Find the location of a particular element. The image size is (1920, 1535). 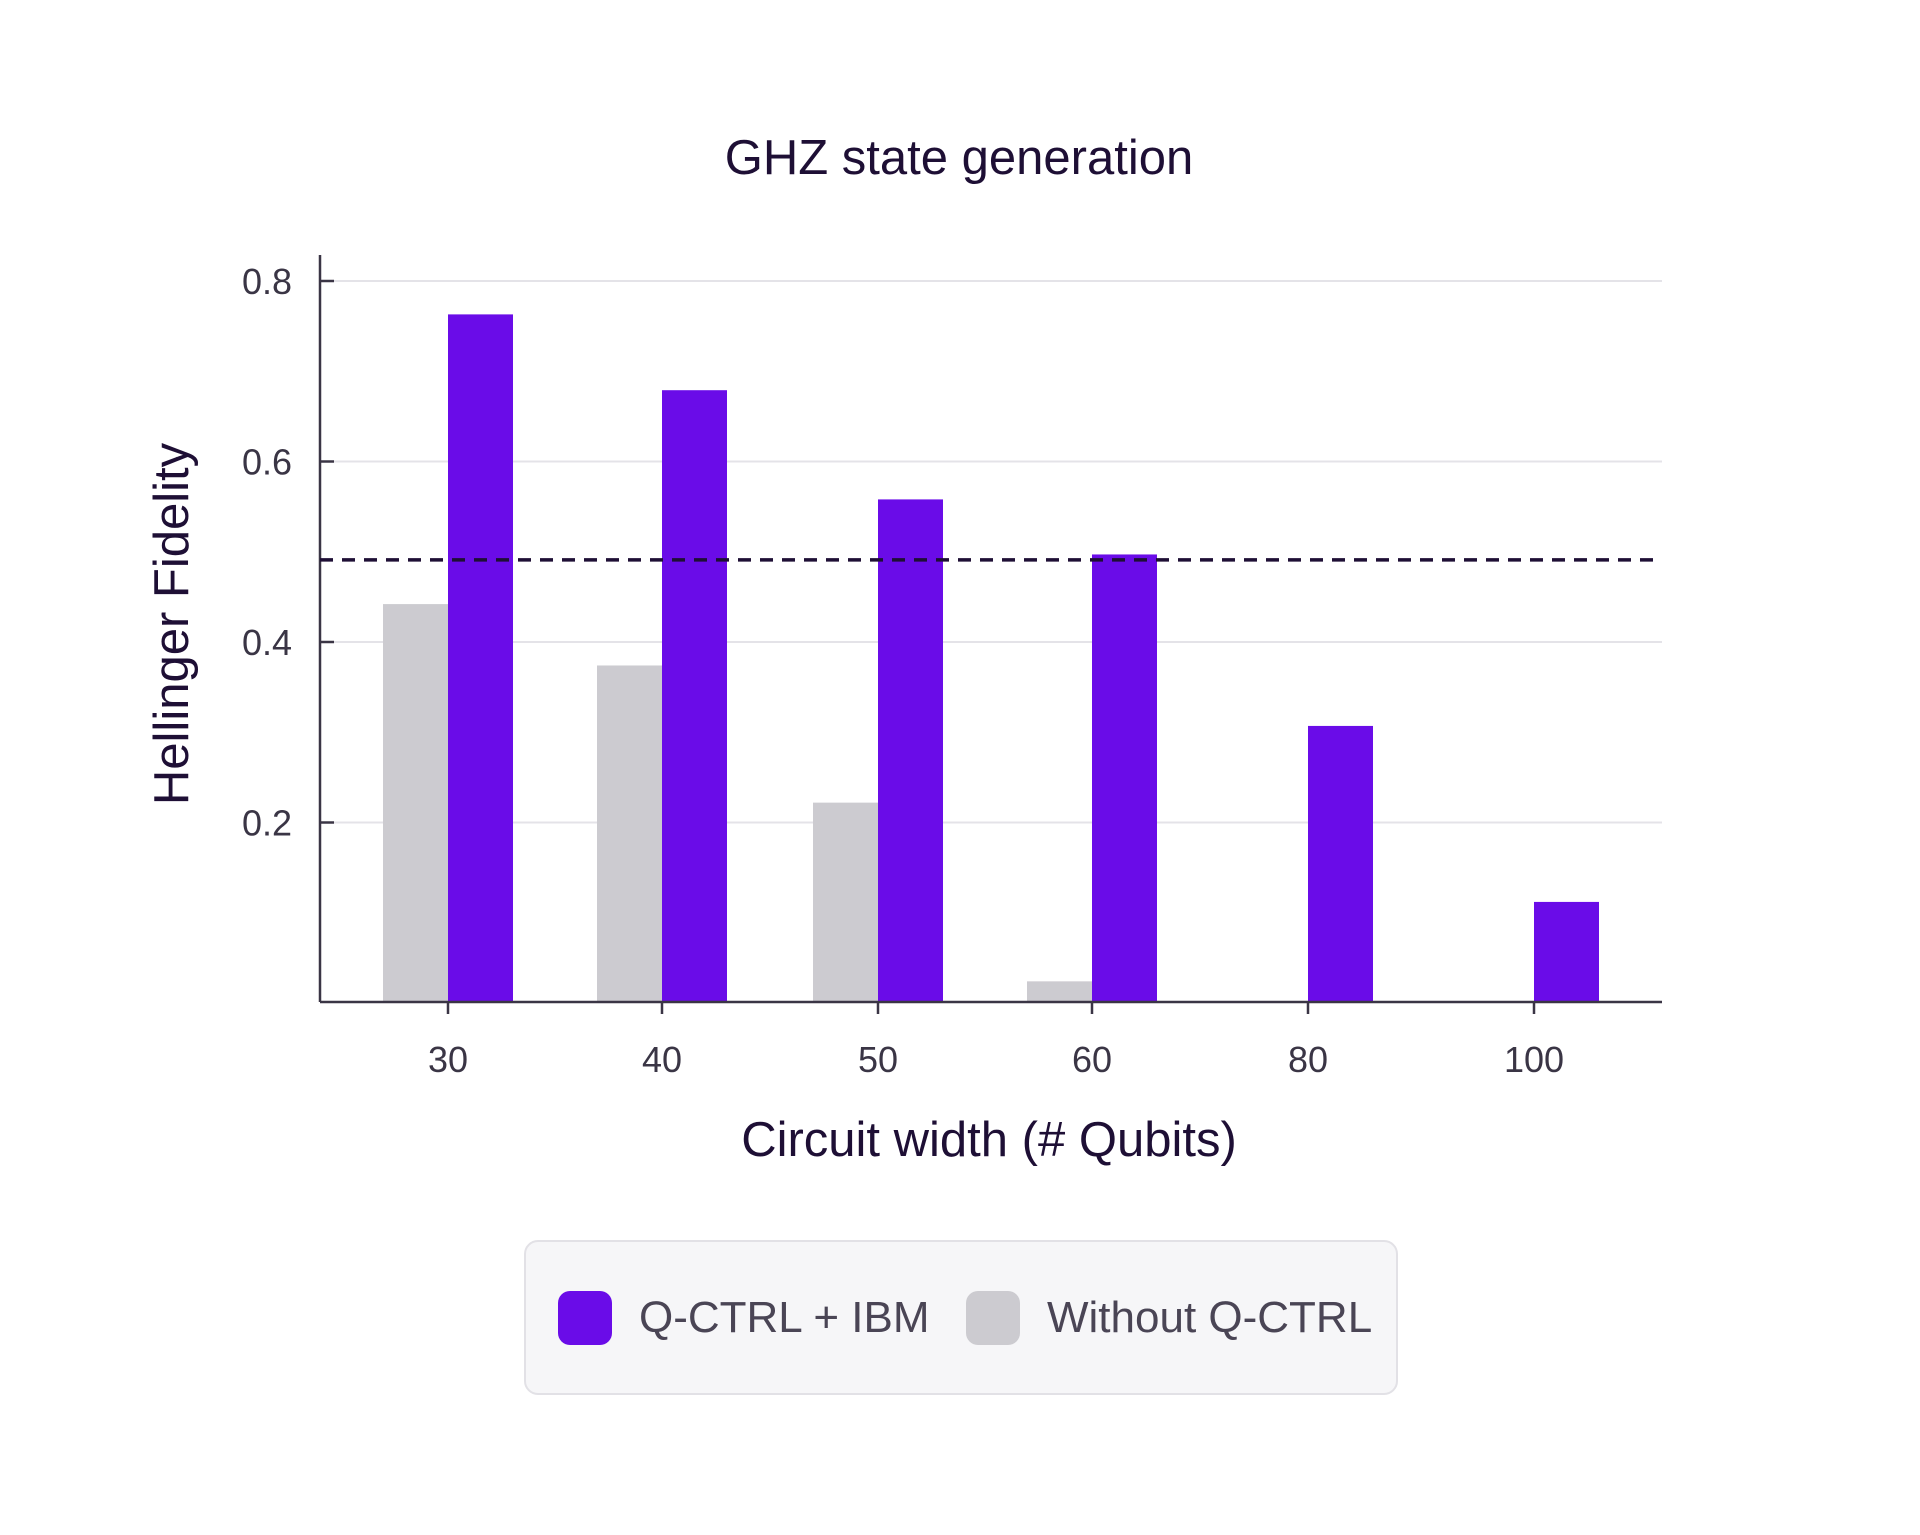

x-tick-label: 80 is located at coordinates (1308, 1059).